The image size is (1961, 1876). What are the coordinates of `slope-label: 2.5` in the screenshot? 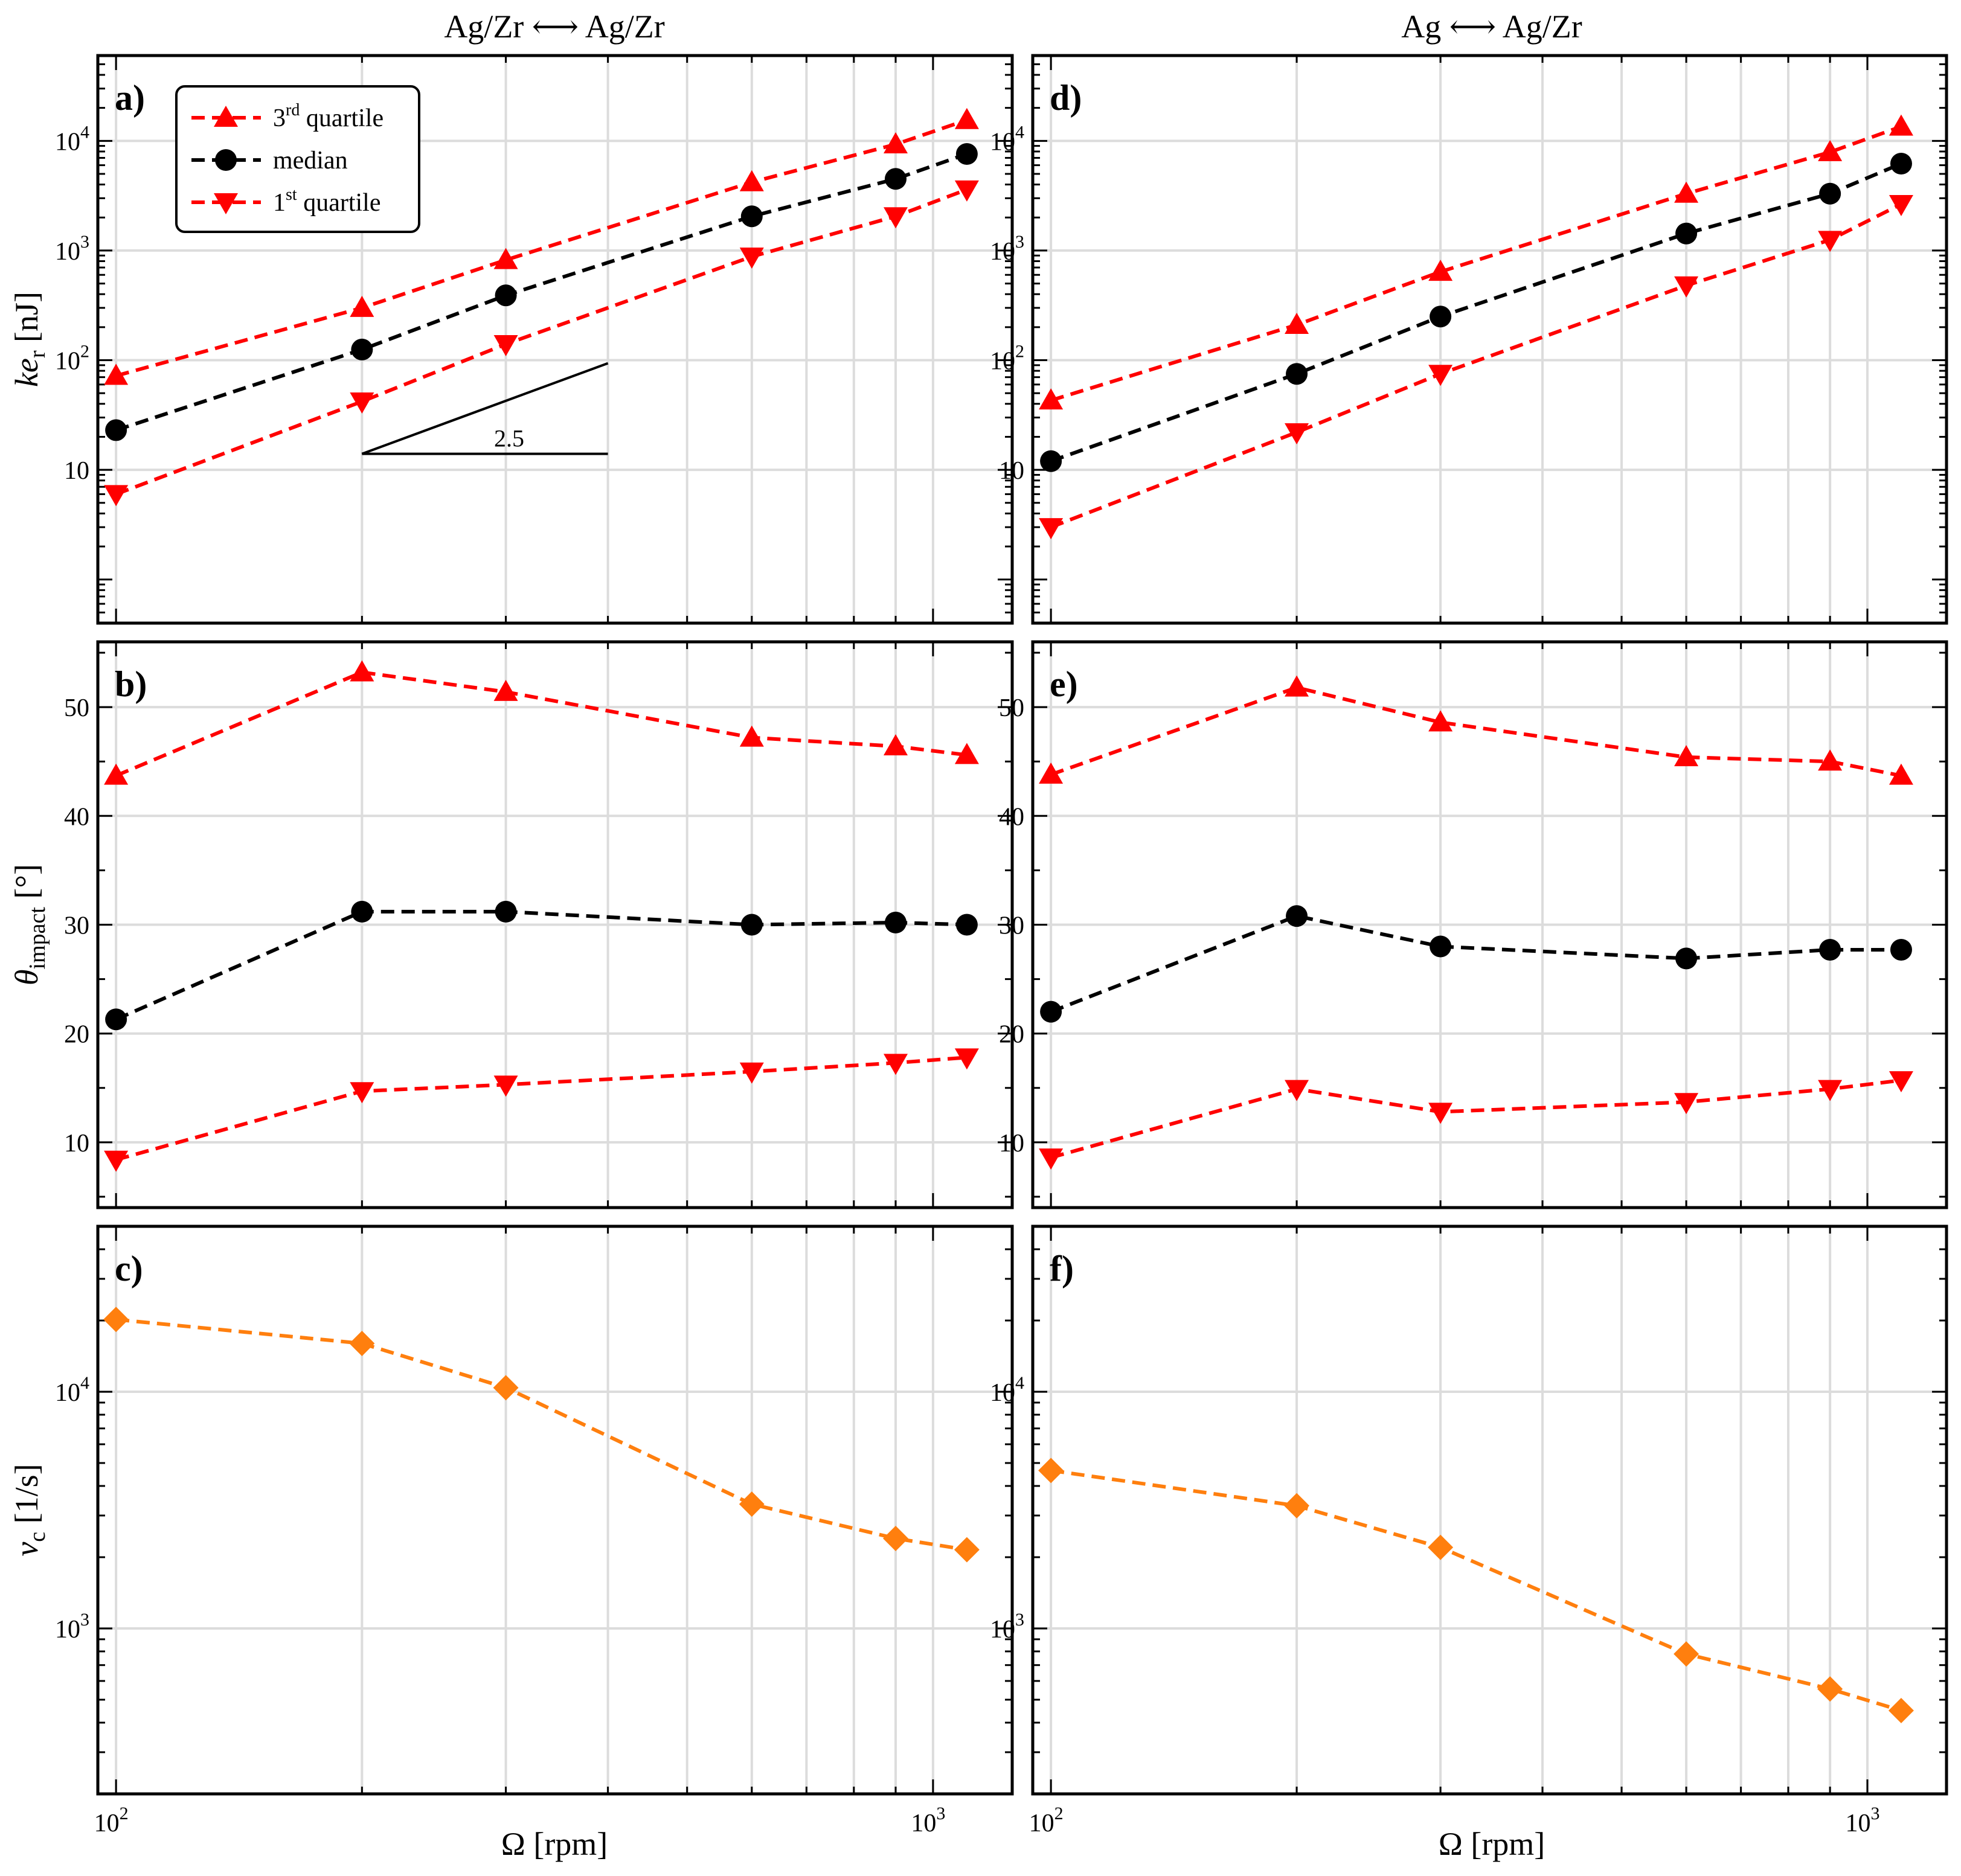 It's located at (509, 438).